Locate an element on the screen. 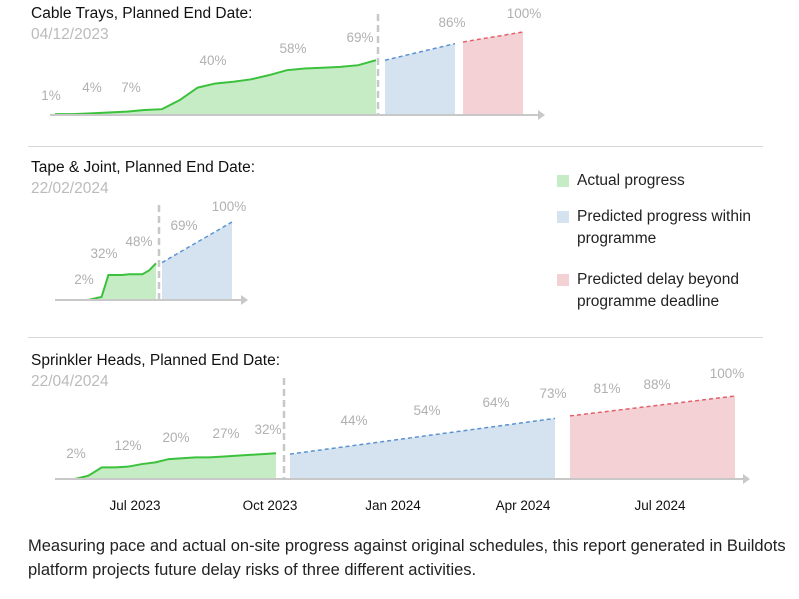 Image resolution: width=799 pixels, height=599 pixels. value-label: 1% is located at coordinates (51, 95).